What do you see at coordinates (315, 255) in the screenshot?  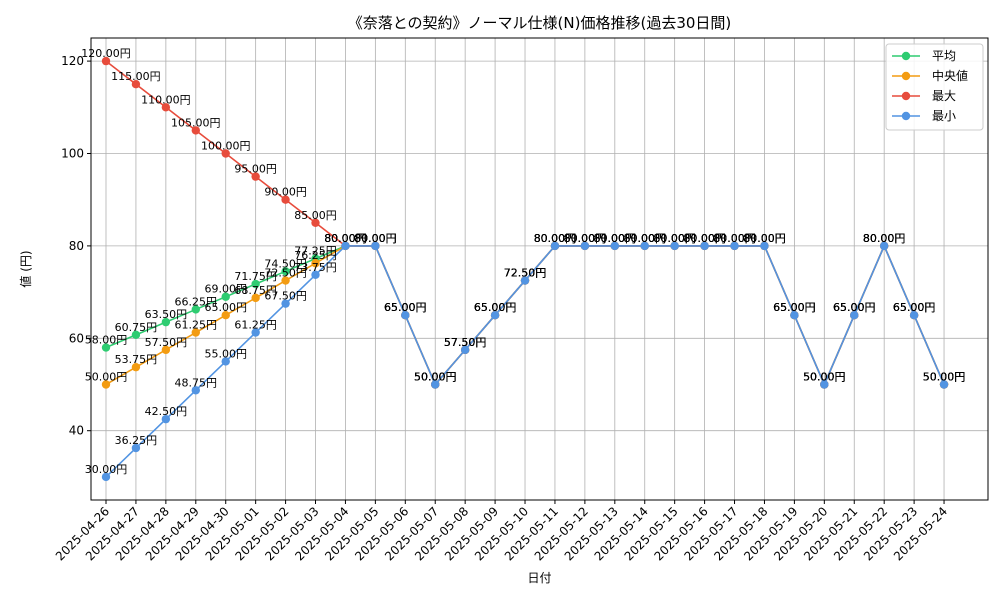 I see `data-label: 76.25円` at bounding box center [315, 255].